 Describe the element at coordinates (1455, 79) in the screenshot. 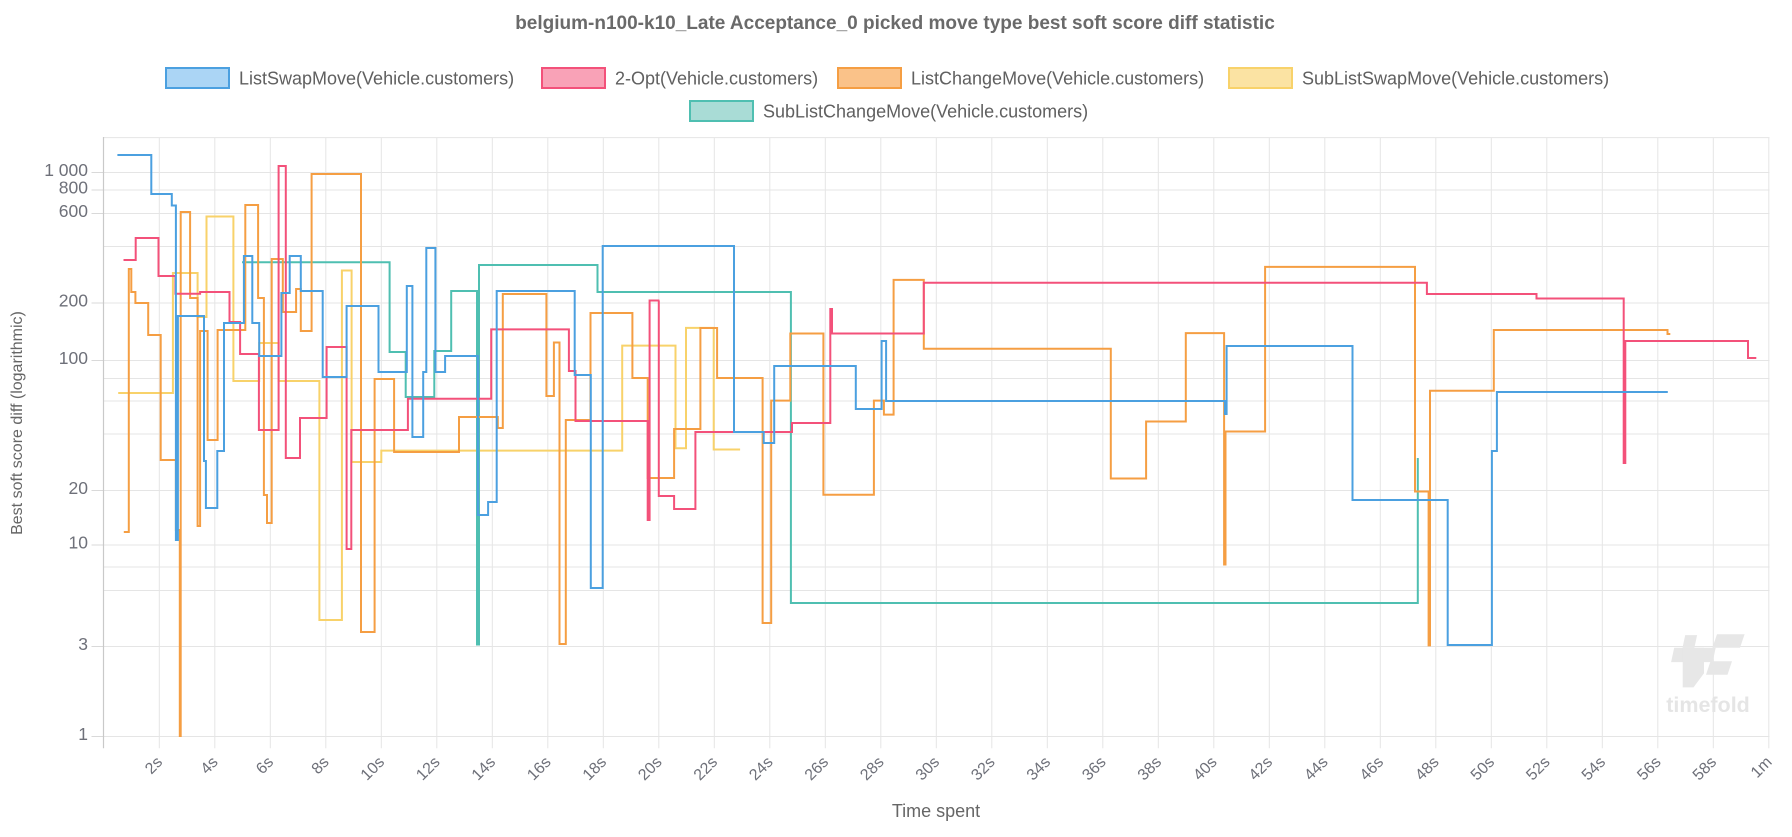

I see `svg-text:SubListSwapMove(Vehicle.custom: SubListSwapMove(Vehicle.customers)` at that location.